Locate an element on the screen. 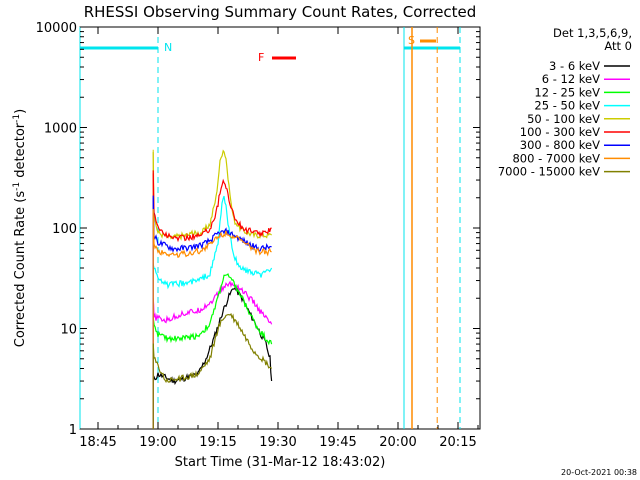 Image resolution: width=640 pixels, height=480 pixels. saa-label: S is located at coordinates (411, 40).